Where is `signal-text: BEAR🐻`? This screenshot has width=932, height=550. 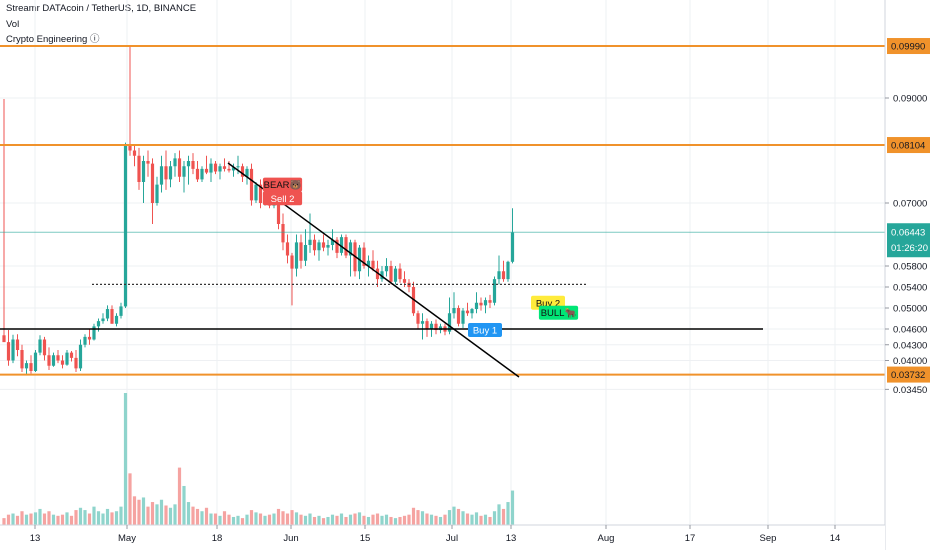 signal-text: BEAR🐻 is located at coordinates (283, 185).